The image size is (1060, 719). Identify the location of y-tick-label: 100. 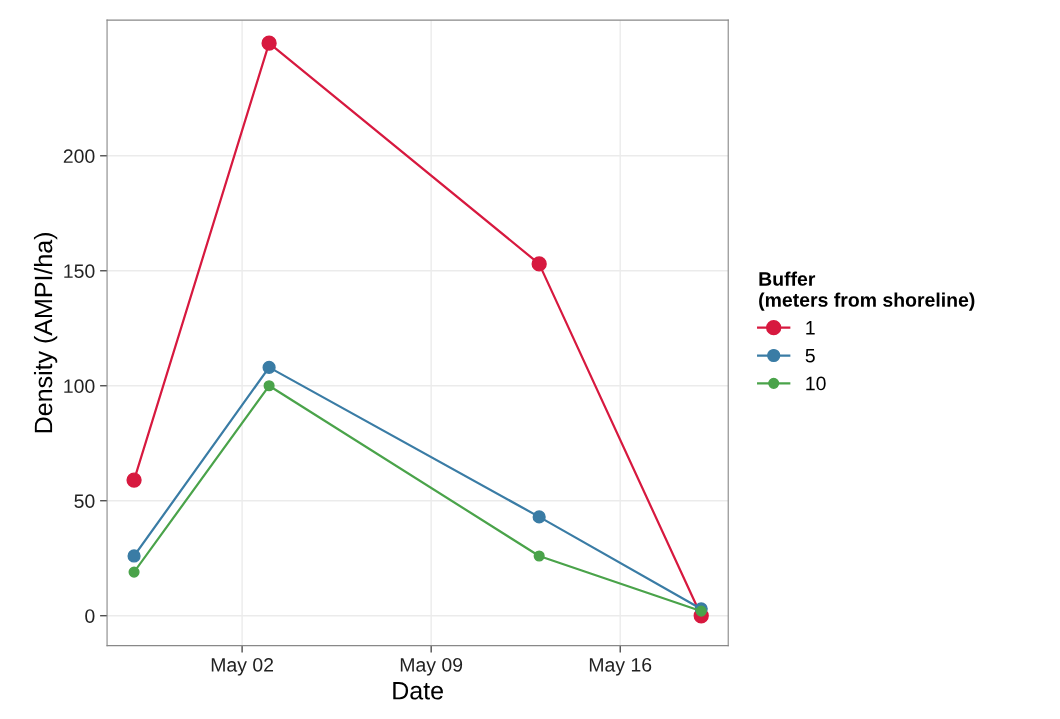
(79, 386).